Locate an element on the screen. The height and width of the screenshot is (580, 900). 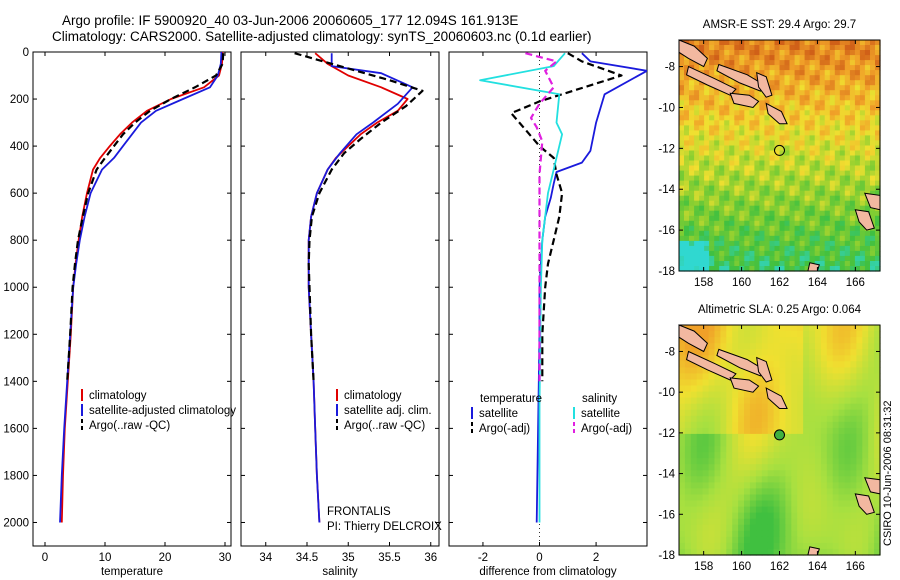
y-tick-label: 600 is located at coordinates (19, 194).